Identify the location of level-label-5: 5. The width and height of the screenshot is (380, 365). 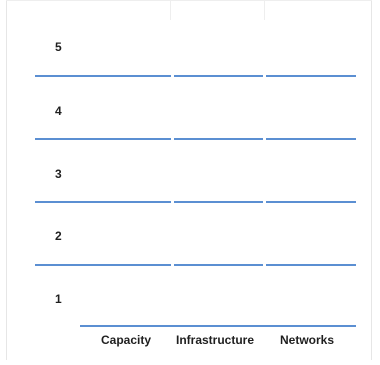
(58, 47).